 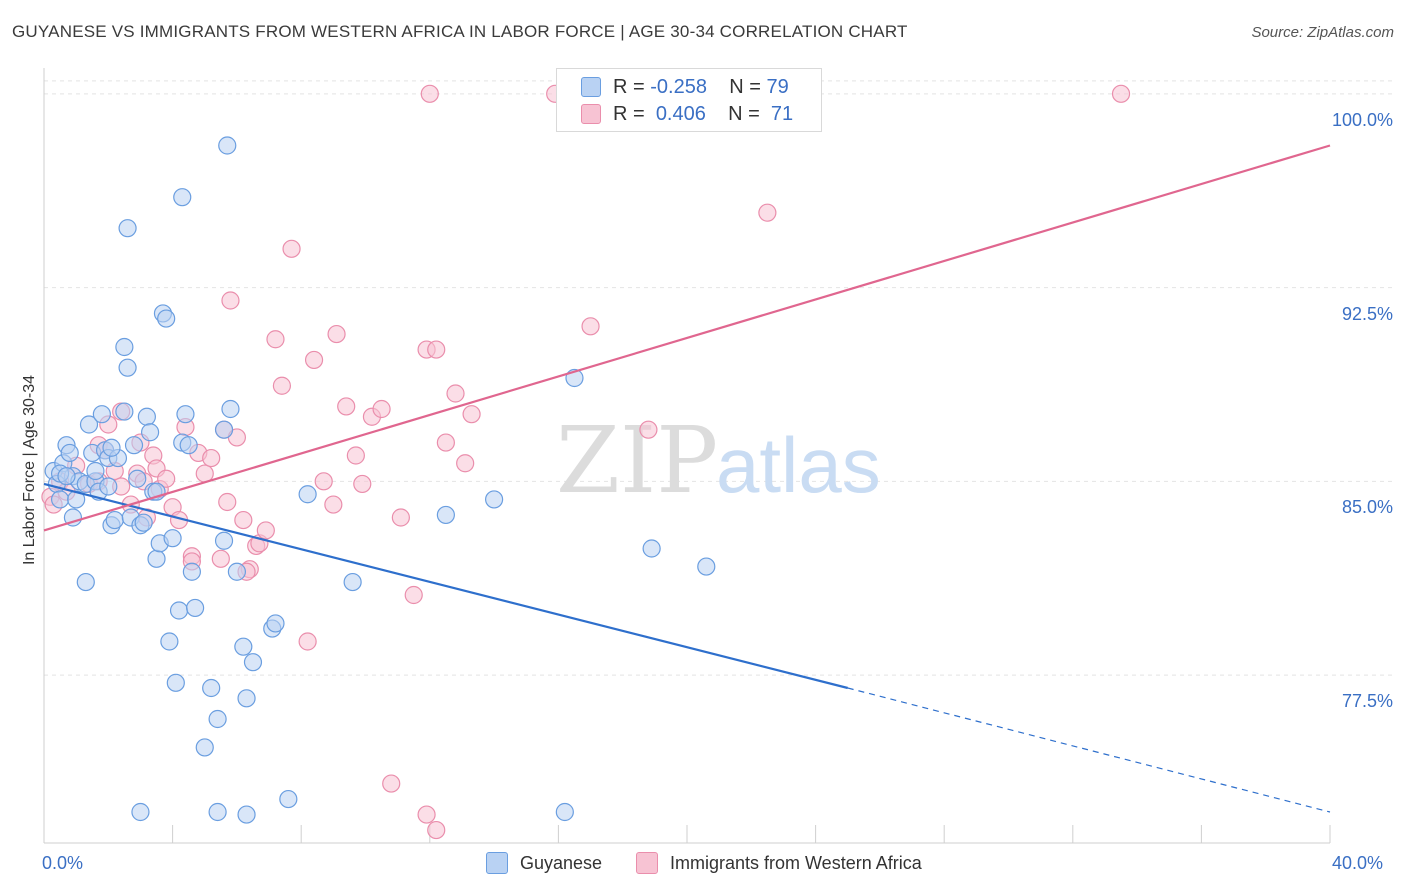 I want to click on y-tick-label: 77.5%, so click(x=1367, y=701).